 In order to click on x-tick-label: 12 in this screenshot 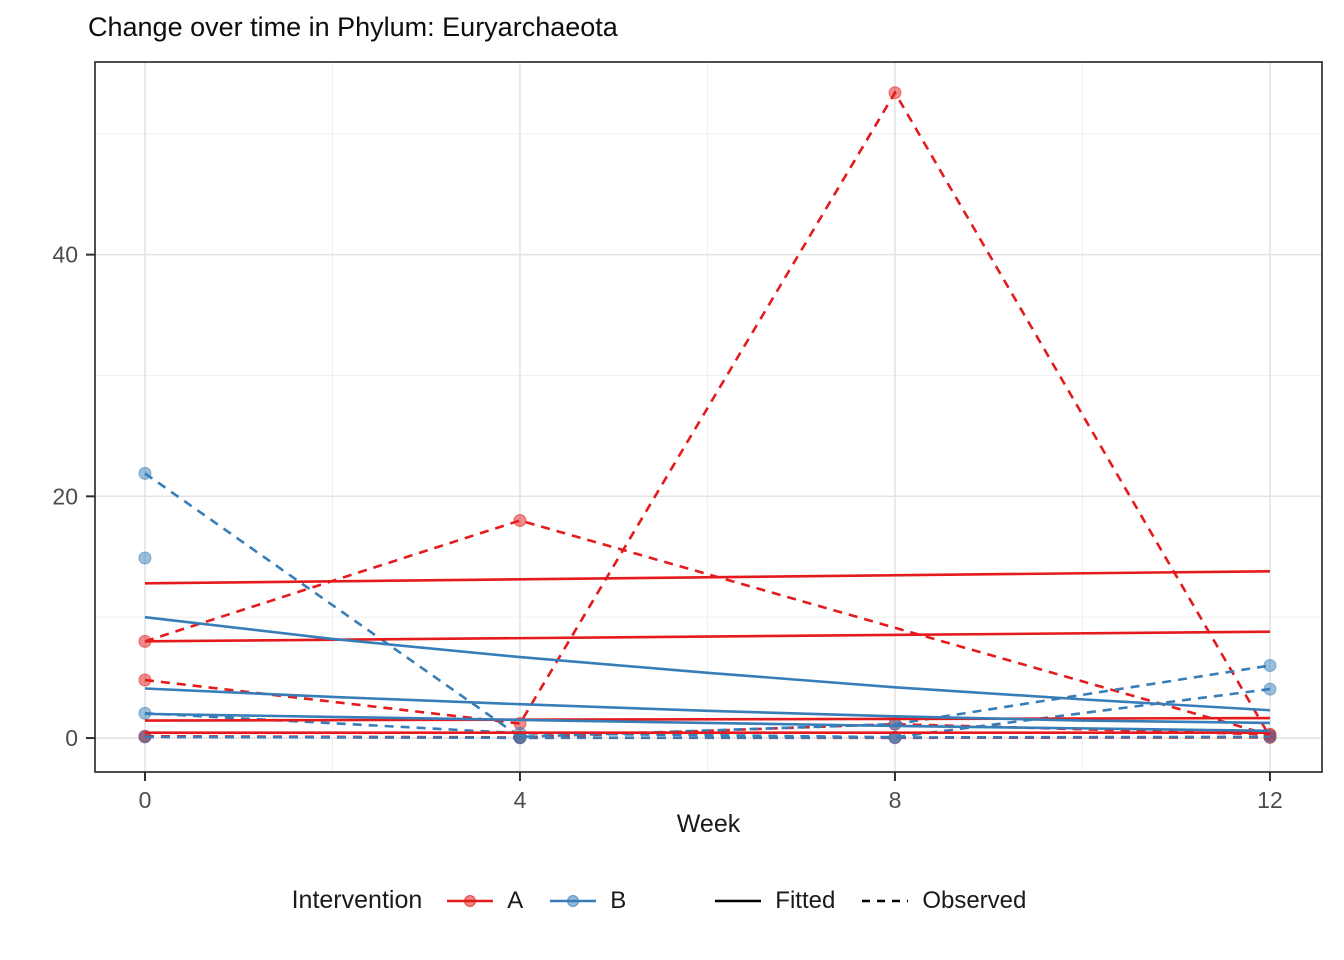, I will do `click(1270, 800)`.